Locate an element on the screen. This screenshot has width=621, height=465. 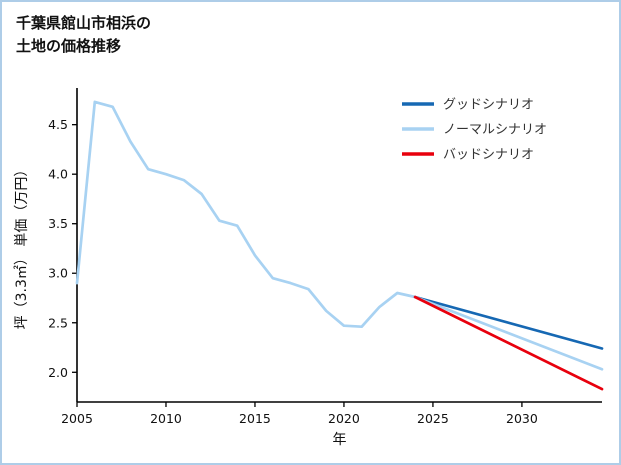
series-line-bad is located at coordinates (508, 343).